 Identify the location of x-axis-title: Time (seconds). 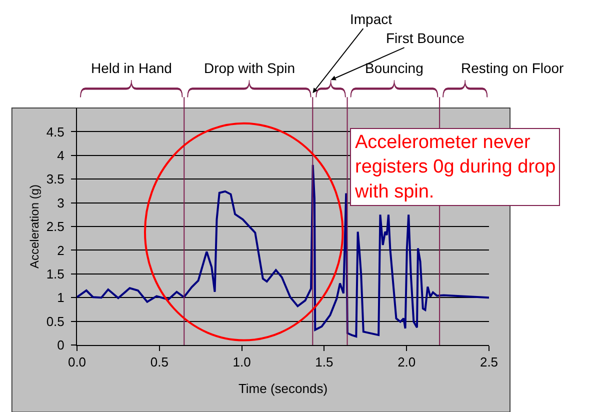
(283, 388).